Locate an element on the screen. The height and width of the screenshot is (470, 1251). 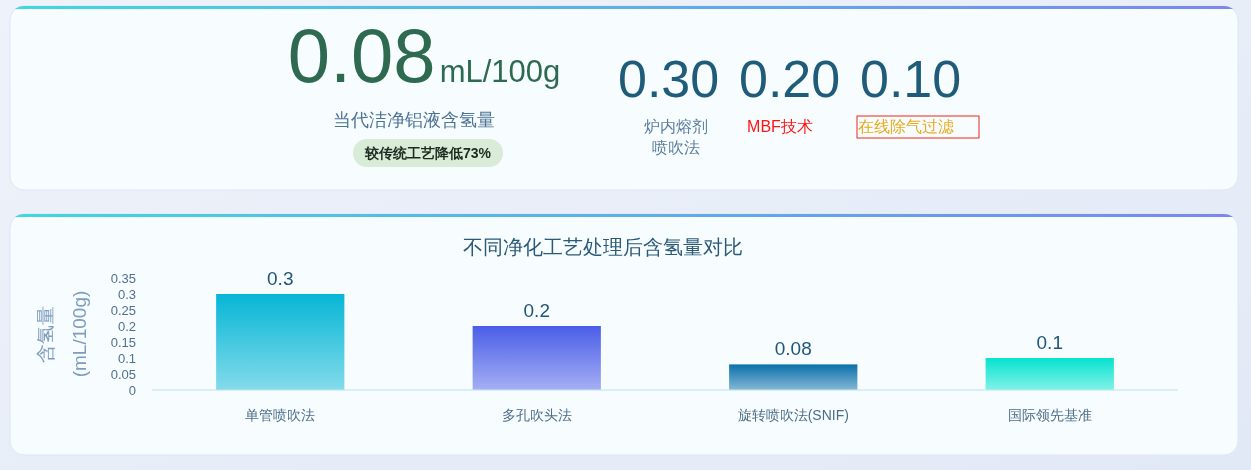
x-tick-label: 旋转喷吹法(SNIF) is located at coordinates (793, 415).